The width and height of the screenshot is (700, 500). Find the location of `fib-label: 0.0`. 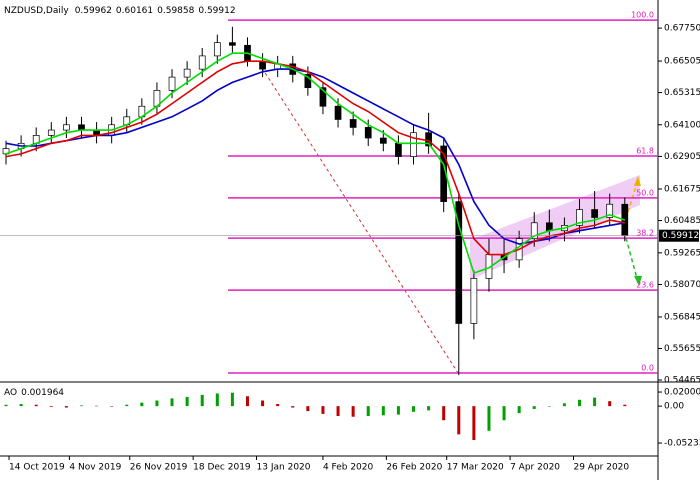

fib-label: 0.0 is located at coordinates (647, 367).